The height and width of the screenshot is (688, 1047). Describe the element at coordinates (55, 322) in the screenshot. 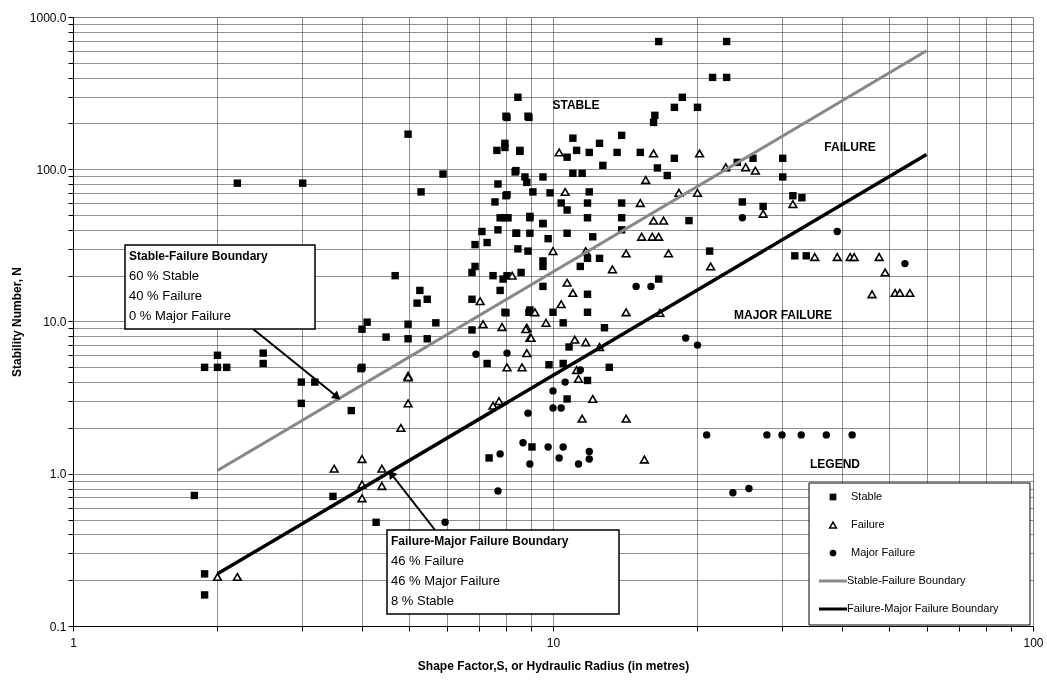

I see `y-tick-label: 10.0` at that location.